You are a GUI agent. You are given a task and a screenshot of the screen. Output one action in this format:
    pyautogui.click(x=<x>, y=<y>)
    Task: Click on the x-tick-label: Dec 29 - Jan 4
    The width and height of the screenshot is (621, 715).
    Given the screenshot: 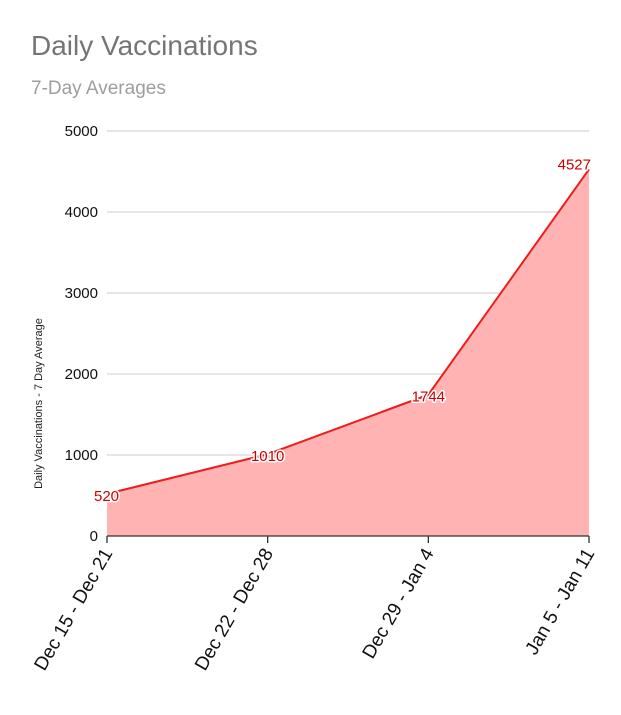 What is the action you would take?
    pyautogui.click(x=399, y=604)
    